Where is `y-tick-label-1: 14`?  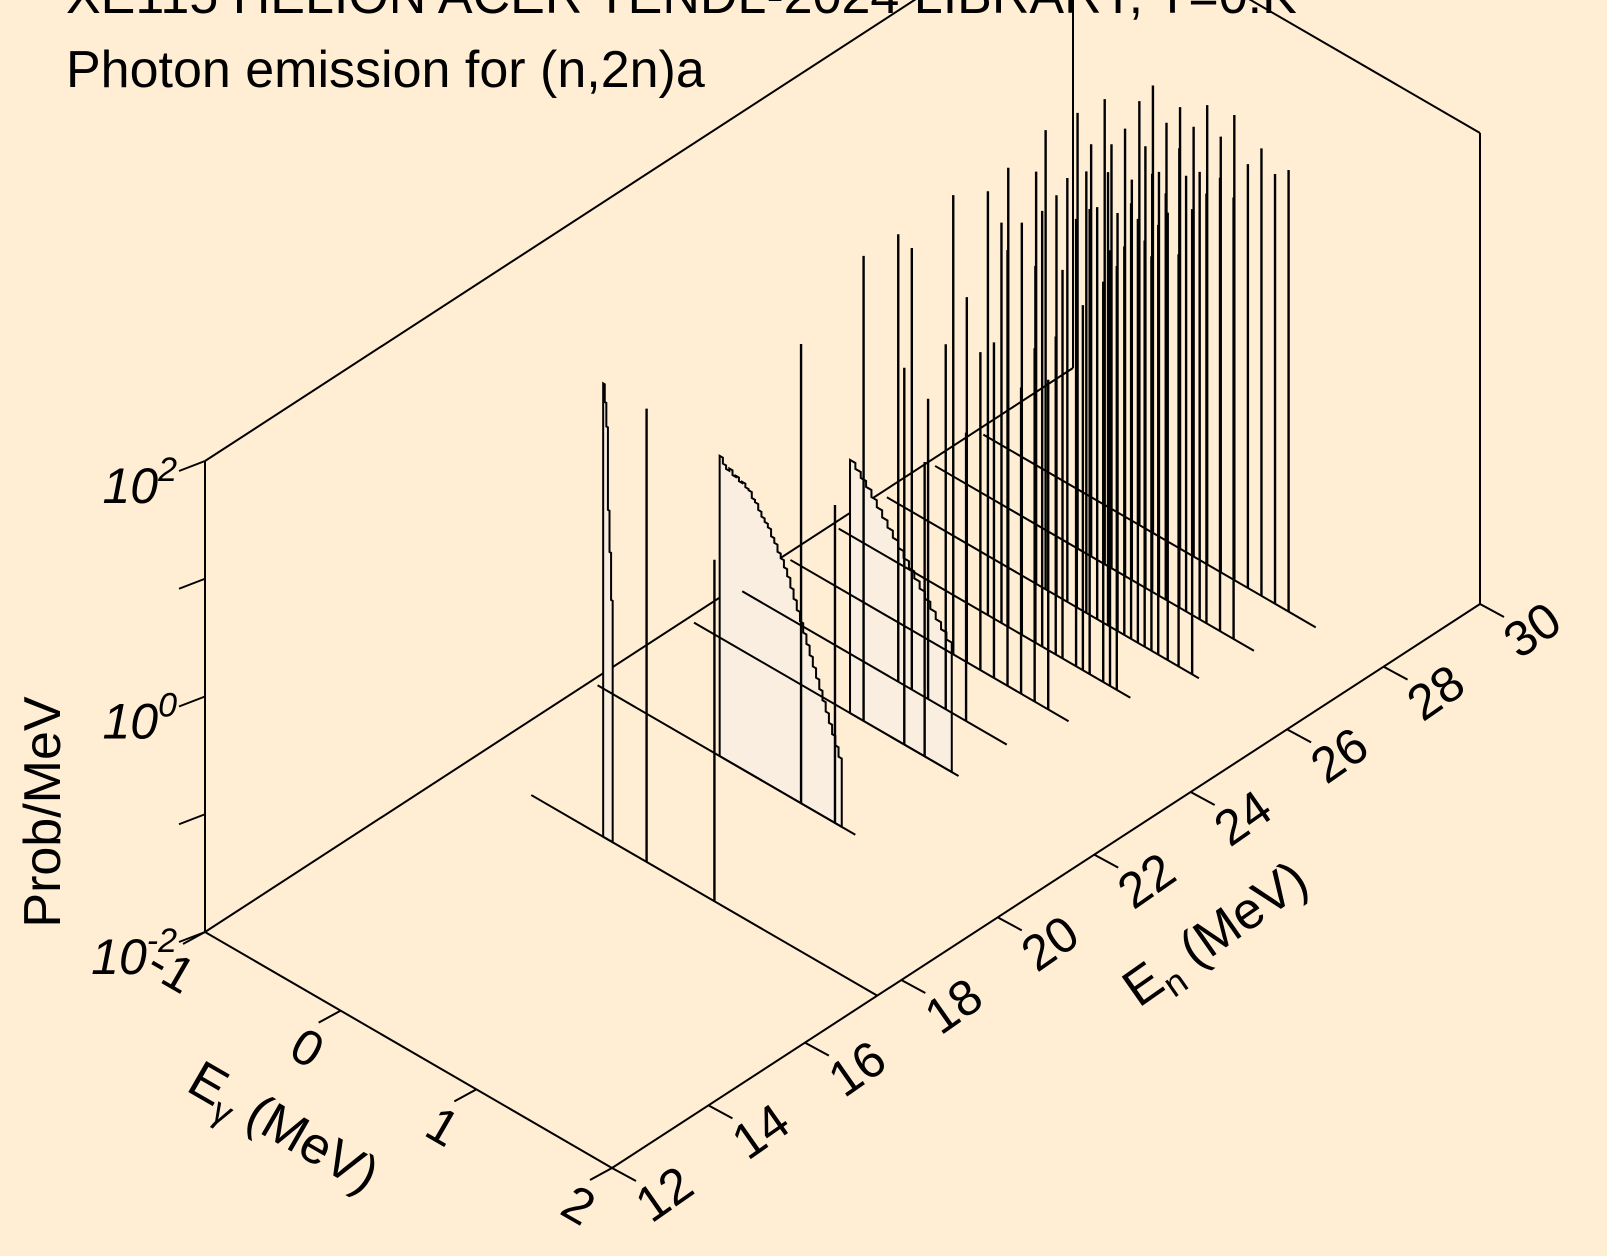
y-tick-label-1: 14 is located at coordinates (761, 1132).